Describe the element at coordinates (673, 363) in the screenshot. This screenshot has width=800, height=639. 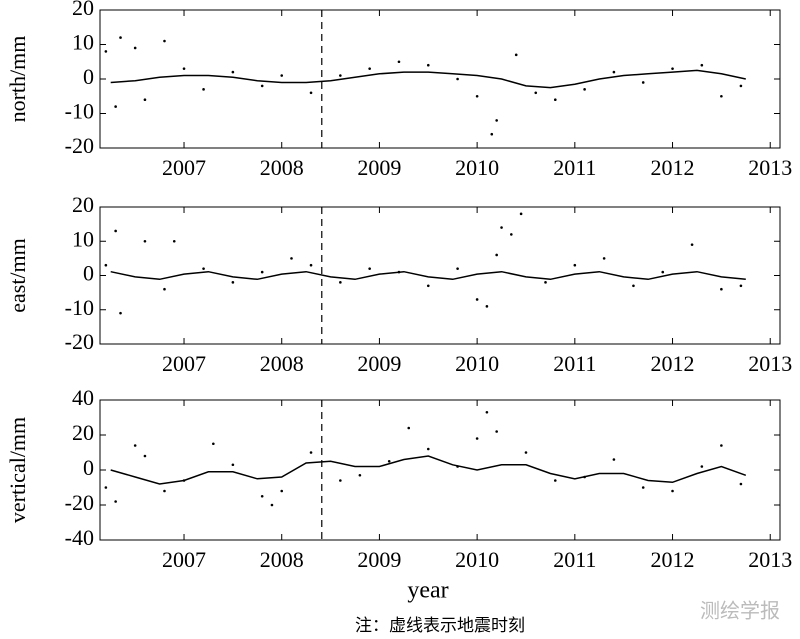
I see `x-tick-label: 2012` at that location.